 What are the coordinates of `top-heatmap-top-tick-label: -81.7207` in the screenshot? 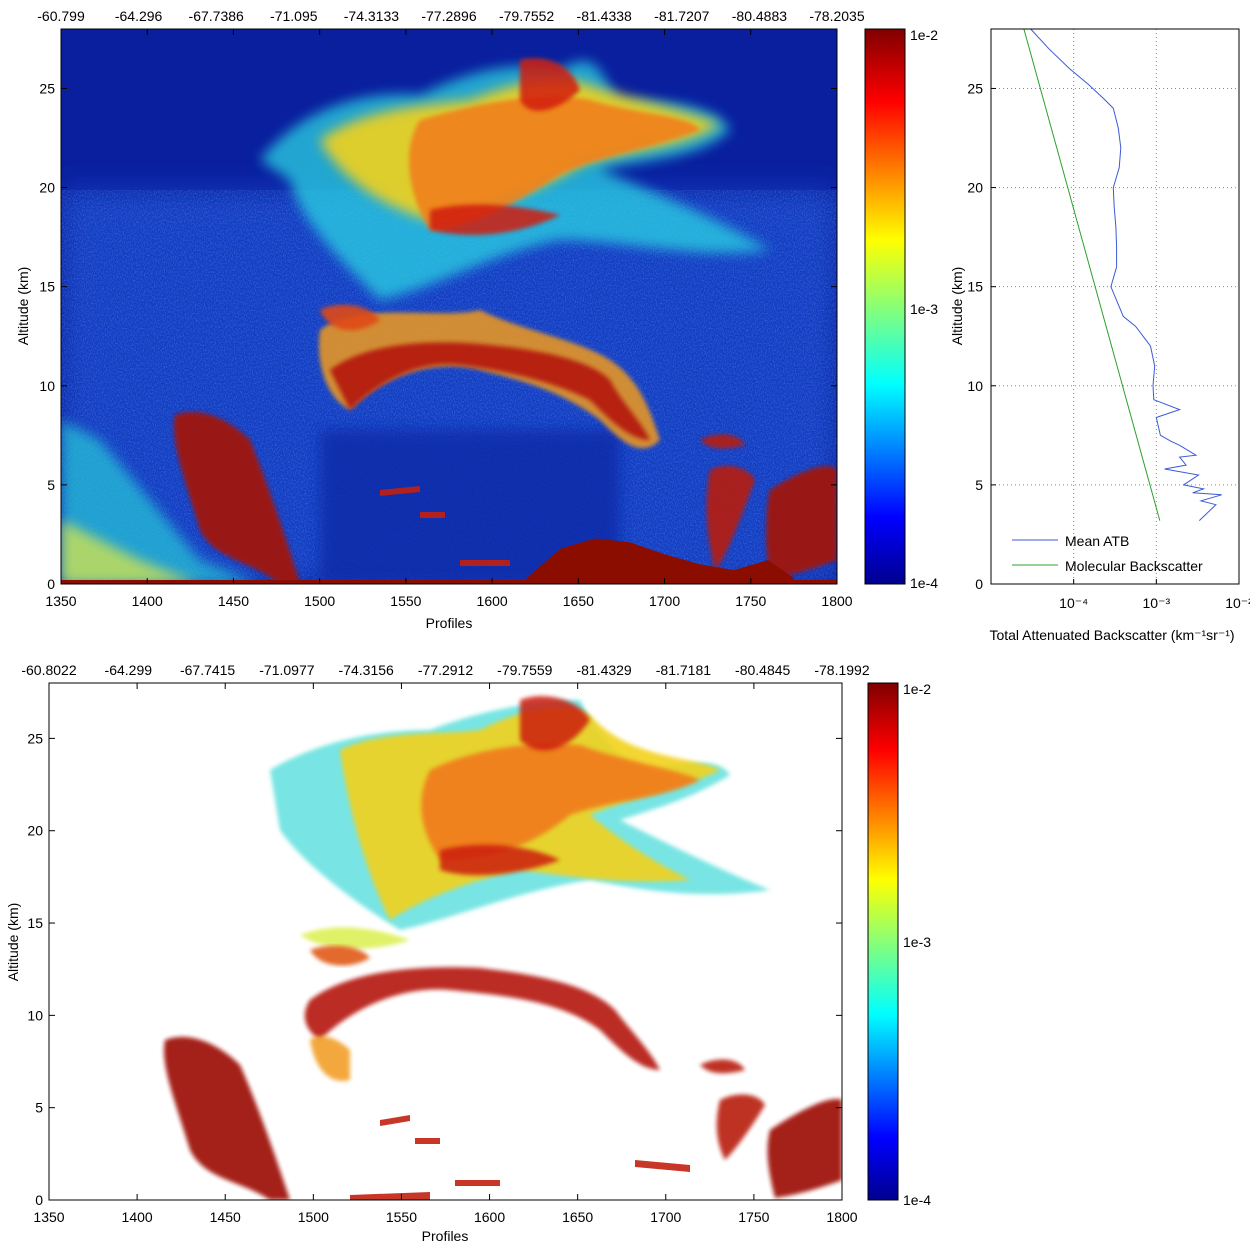 It's located at (681, 16).